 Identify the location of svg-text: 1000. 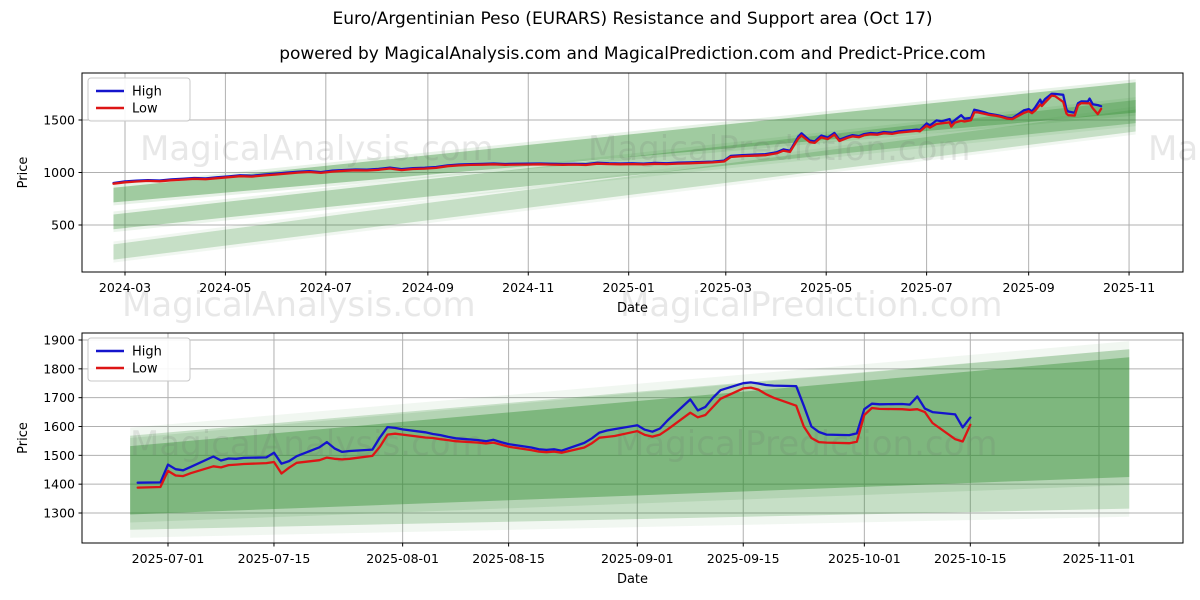
(59, 172).